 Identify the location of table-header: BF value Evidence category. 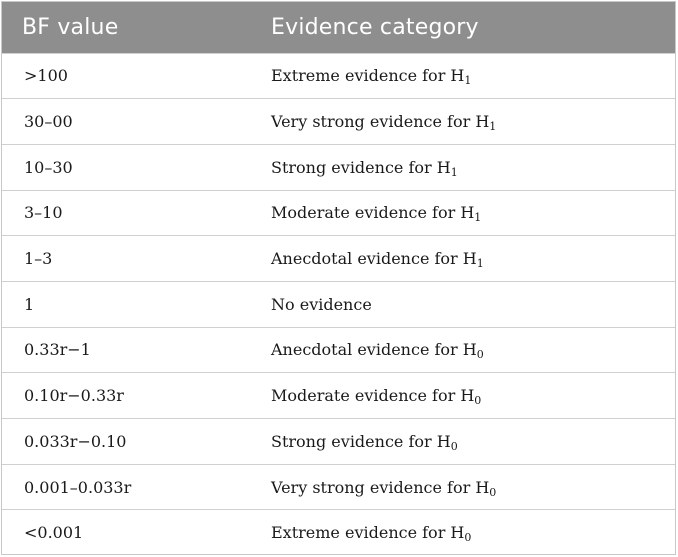
(338, 27).